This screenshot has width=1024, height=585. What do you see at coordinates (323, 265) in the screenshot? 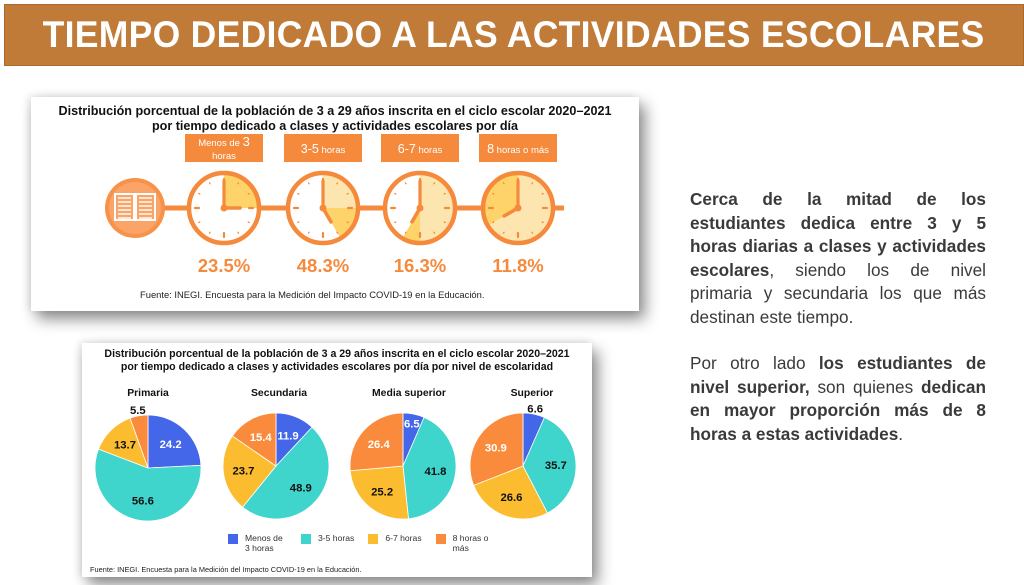
I see `percent-label: 48.3%` at bounding box center [323, 265].